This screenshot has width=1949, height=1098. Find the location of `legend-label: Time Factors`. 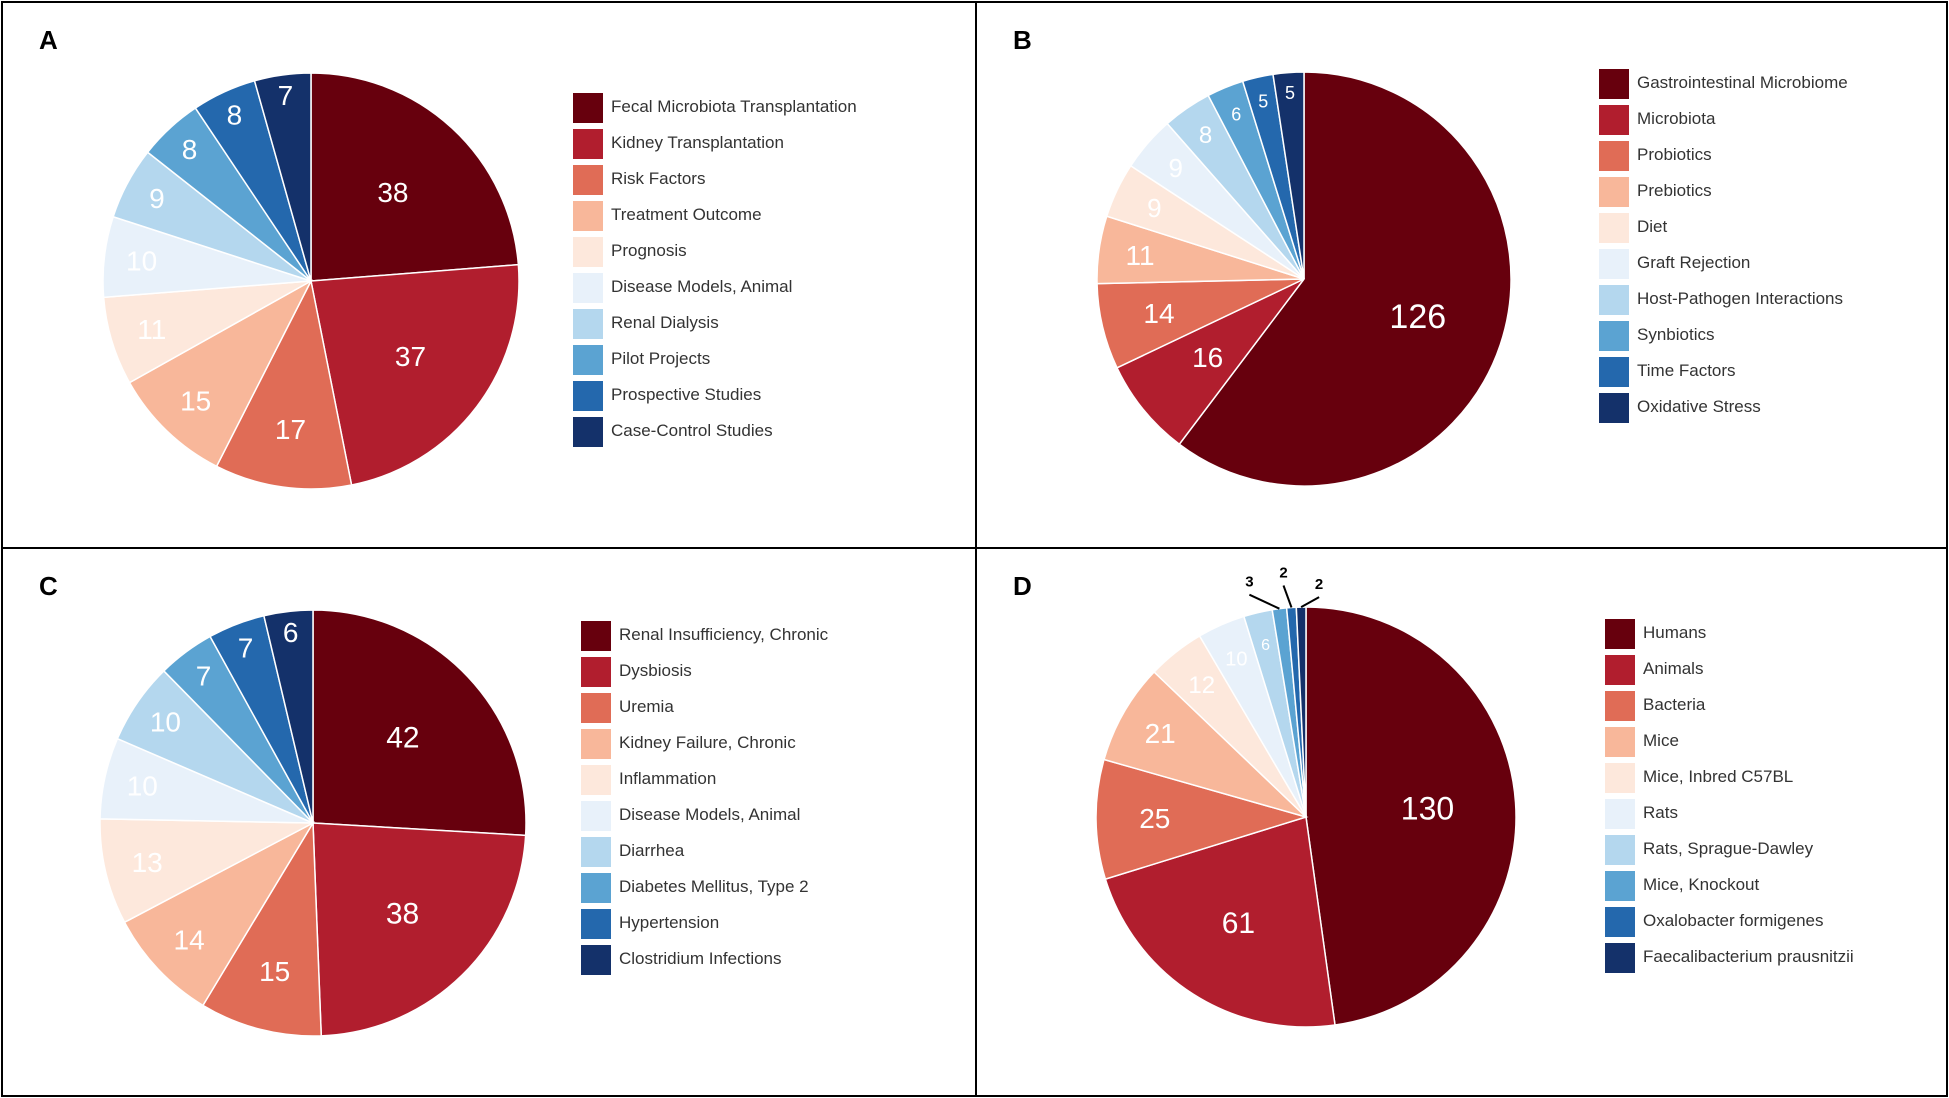

legend-label: Time Factors is located at coordinates (1686, 370).